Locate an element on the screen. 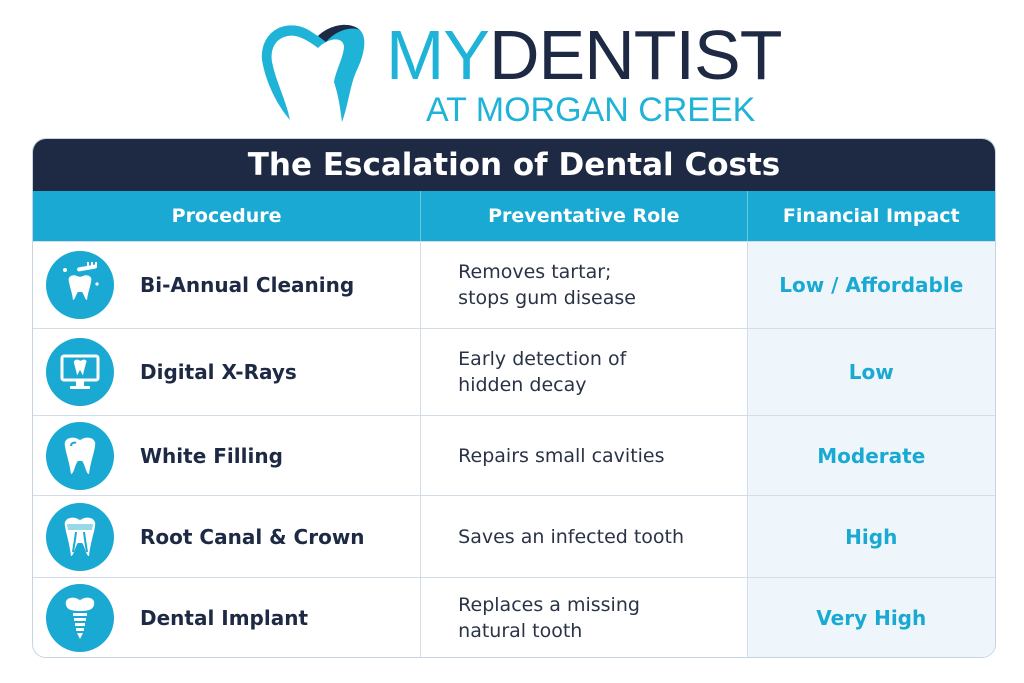  procedure-name: White Filling is located at coordinates (211, 455).